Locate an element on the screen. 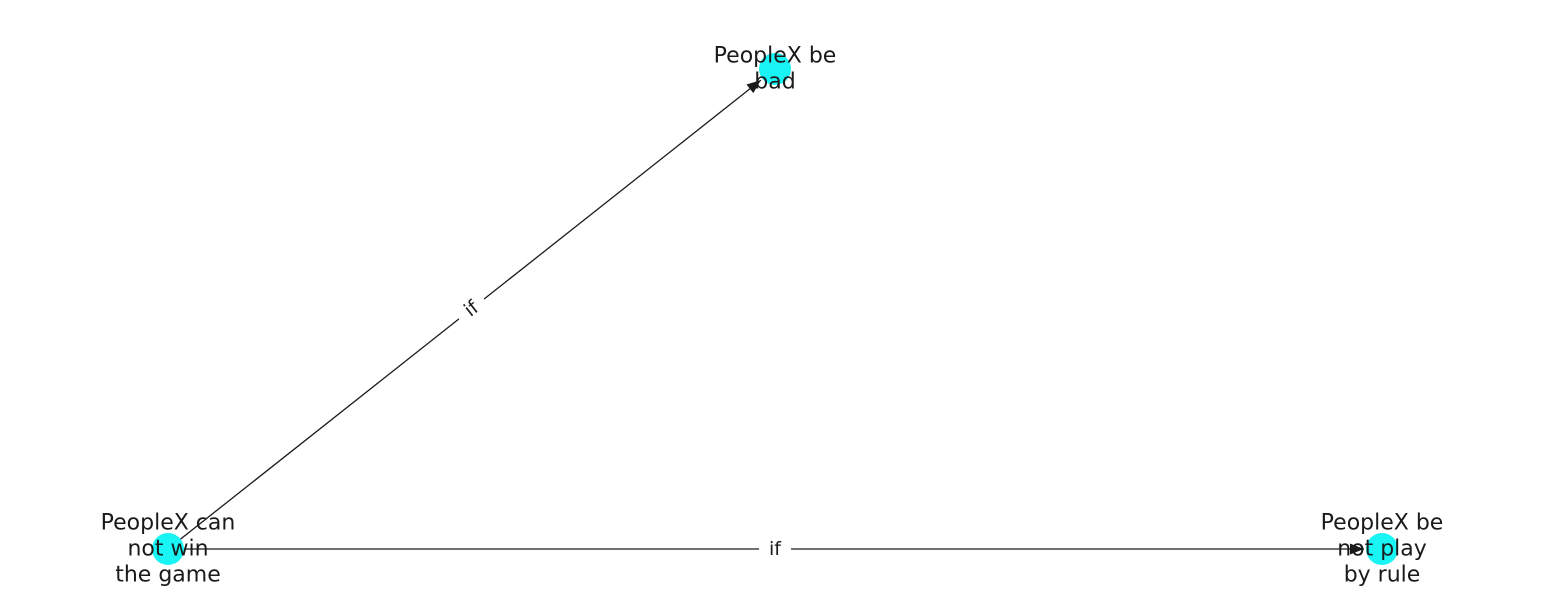  node-n2-circle is located at coordinates (168, 549).